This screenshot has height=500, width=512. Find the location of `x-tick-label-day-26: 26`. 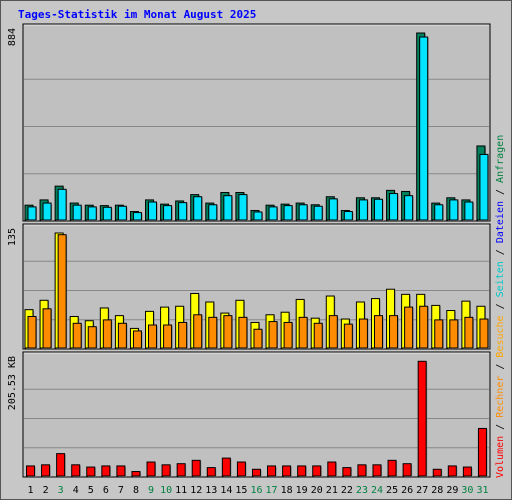

x-tick-label-day-26: 26 is located at coordinates (407, 490).